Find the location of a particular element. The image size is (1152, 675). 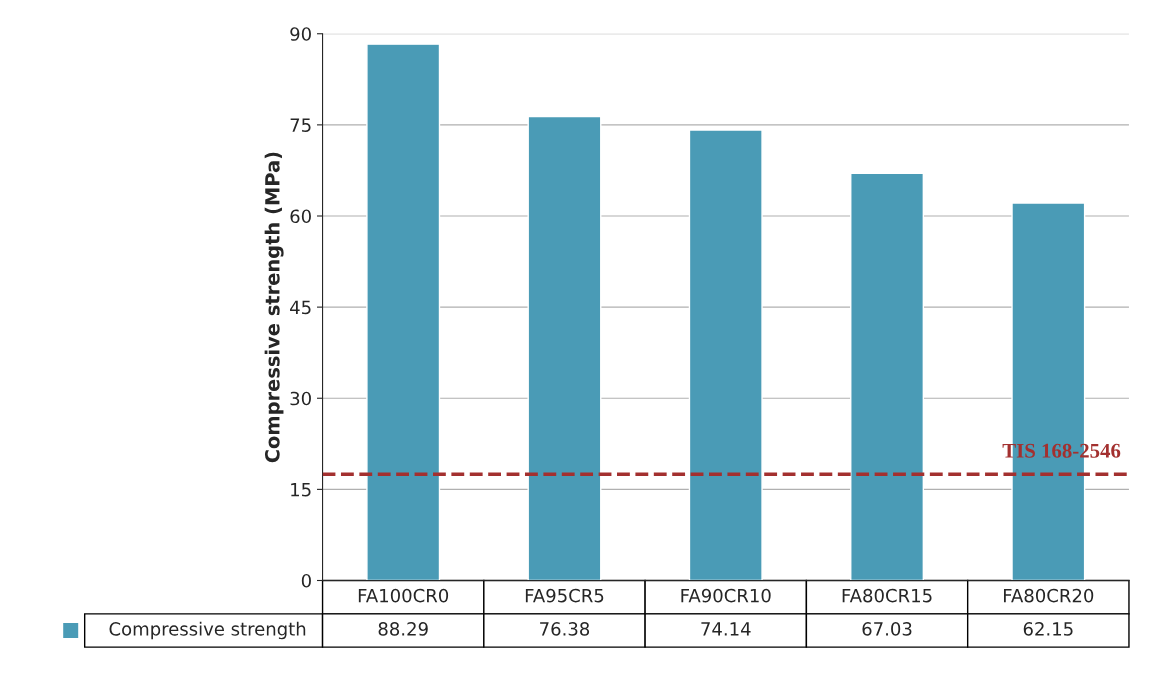

y-tick-label: 75 is located at coordinates (300, 125).